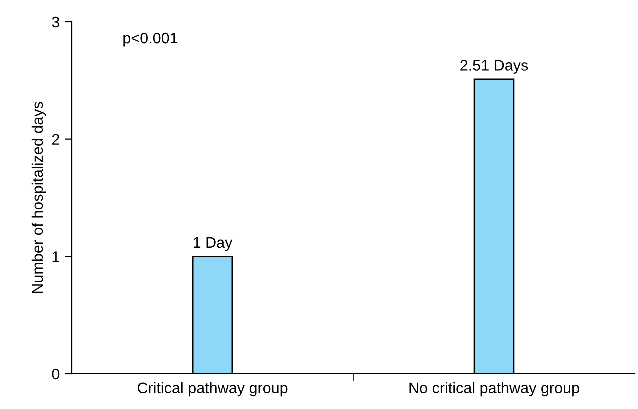  I want to click on y-tick-label: 1, so click(56, 257).